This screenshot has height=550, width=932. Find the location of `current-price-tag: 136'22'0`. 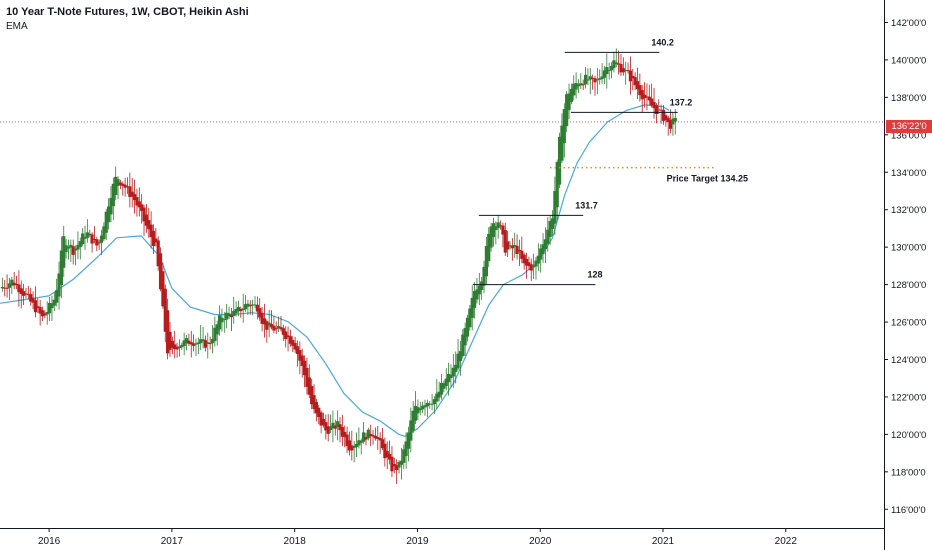

current-price-tag: 136'22'0 is located at coordinates (909, 126).